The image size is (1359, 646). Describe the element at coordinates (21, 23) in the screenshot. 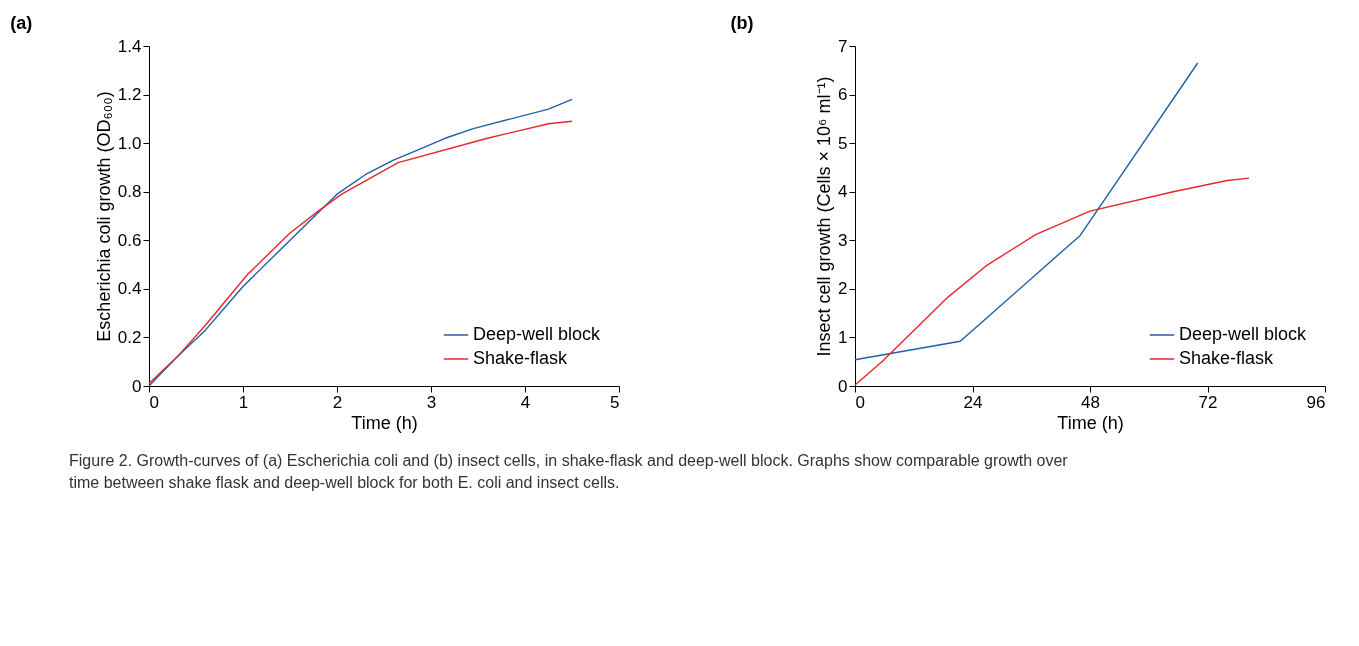

I see `chart-title: (a)` at that location.